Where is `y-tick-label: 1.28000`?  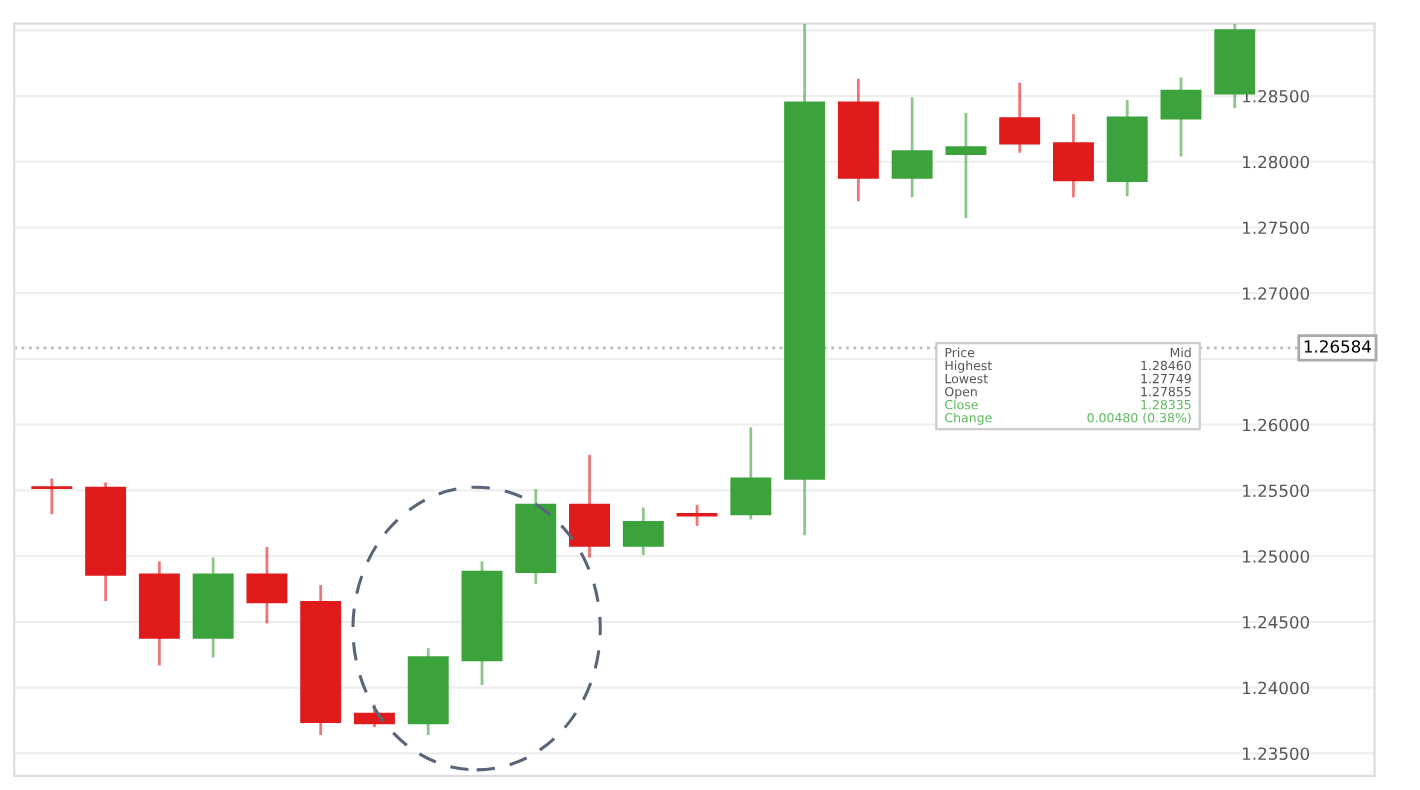 y-tick-label: 1.28000 is located at coordinates (1276, 162).